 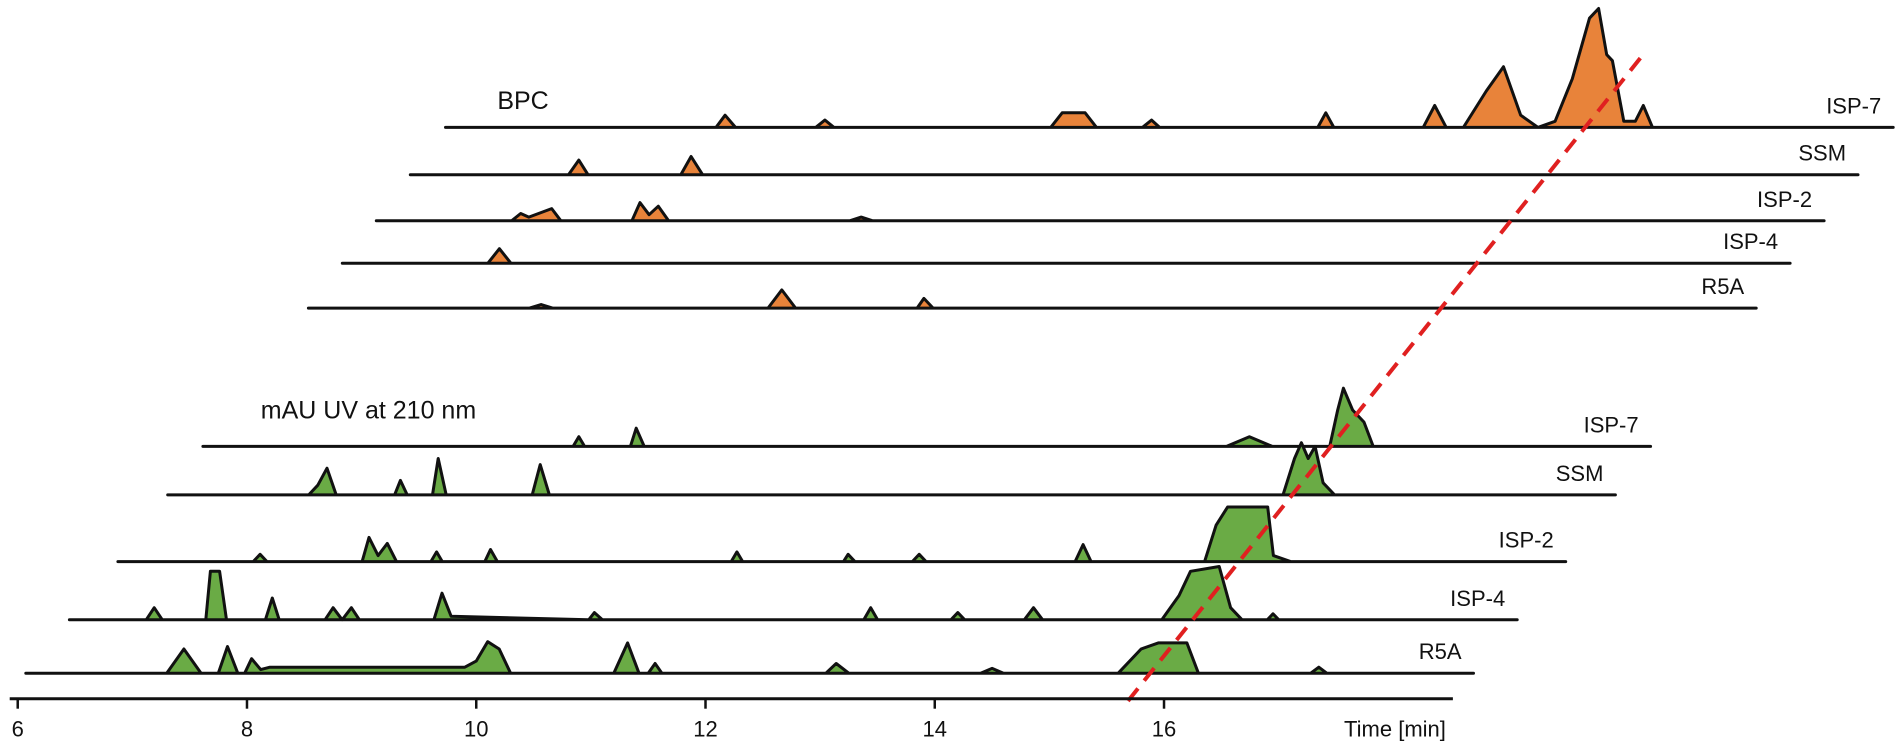 I want to click on x-tick-label: 10, so click(x=476, y=729).